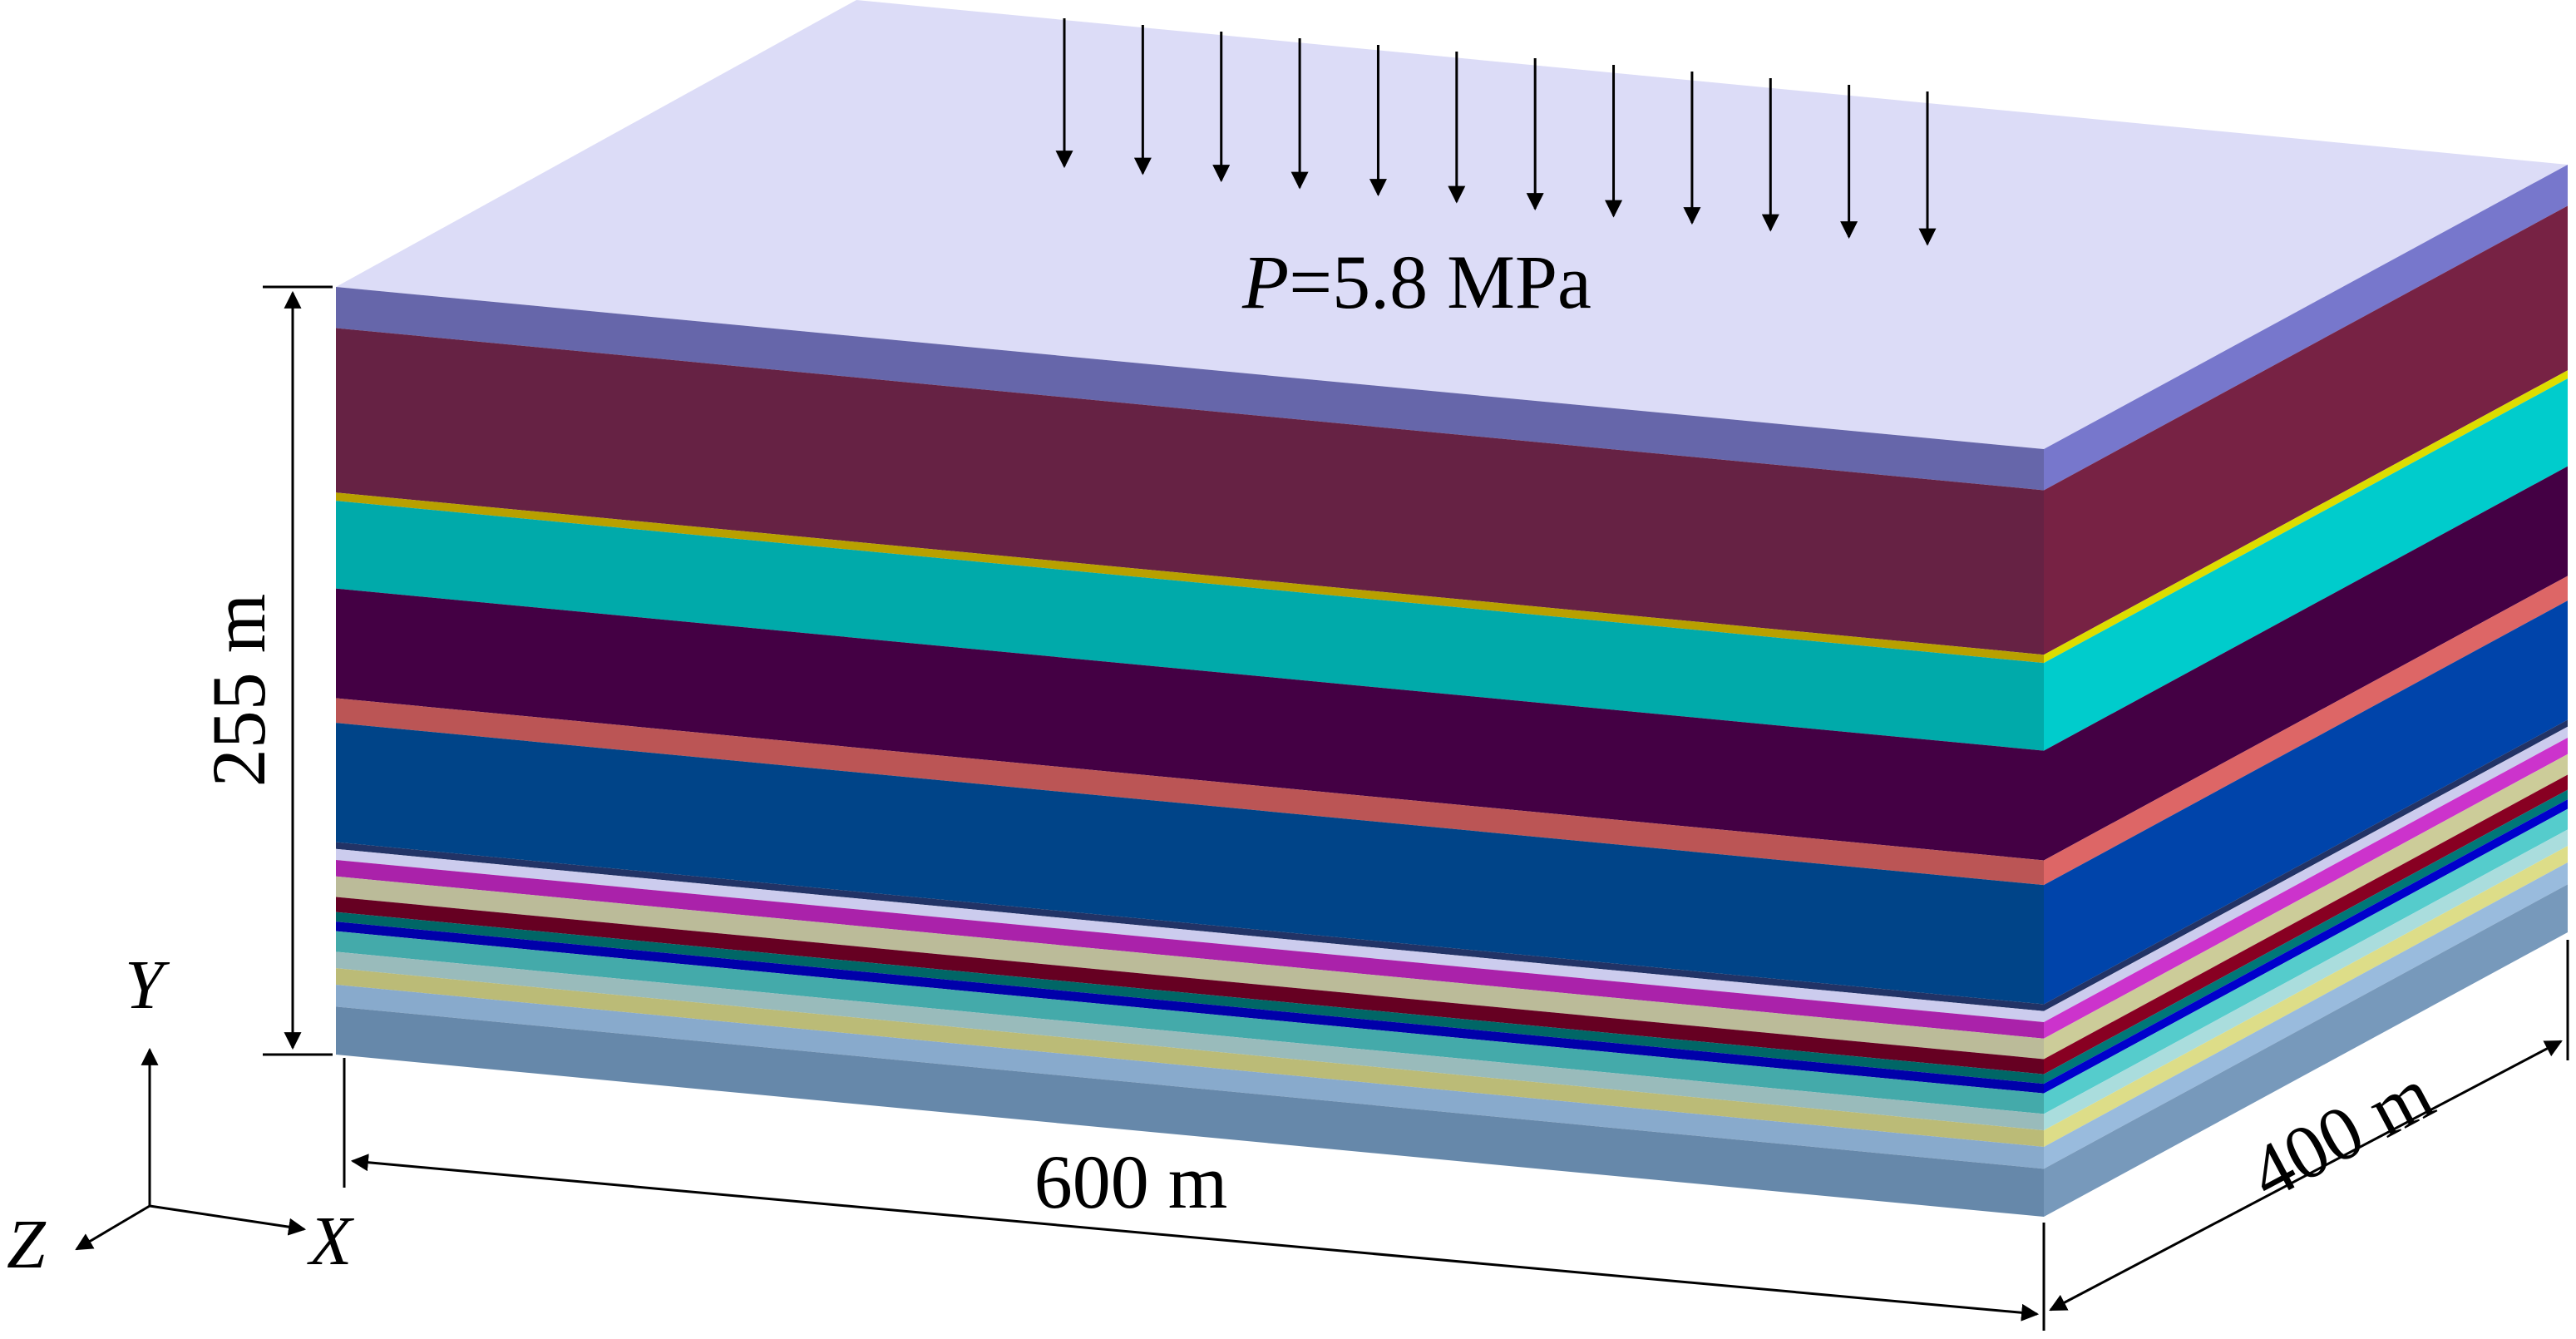 The image size is (2576, 1339). What do you see at coordinates (181, 1114) in the screenshot?
I see `coordinate-axes: Y X Z` at bounding box center [181, 1114].